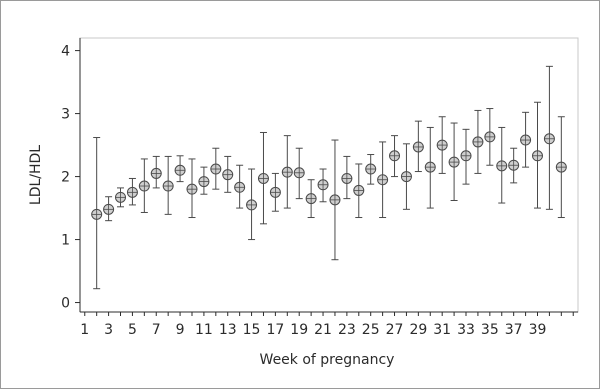 The height and width of the screenshot is (389, 600). I want to click on y-axis-title: LDL/HDL, so click(36, 175).